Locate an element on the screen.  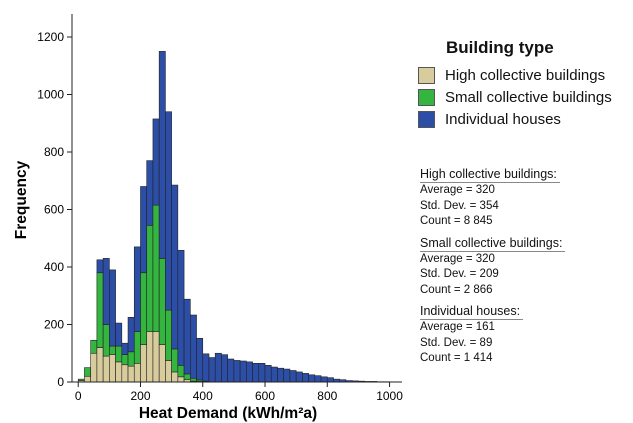
stat-count: Count = 8 845 is located at coordinates (456, 221).